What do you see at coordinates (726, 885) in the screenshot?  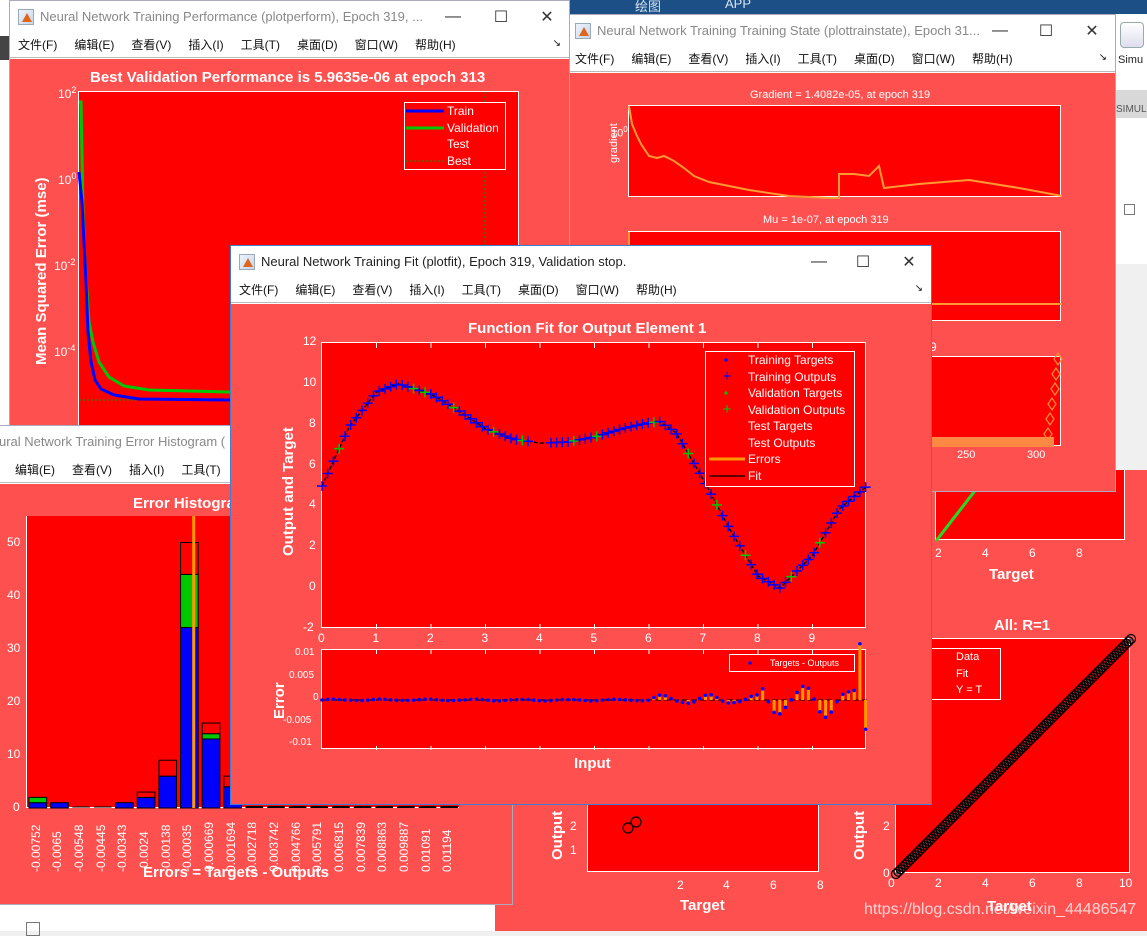 I see `tick: 4` at bounding box center [726, 885].